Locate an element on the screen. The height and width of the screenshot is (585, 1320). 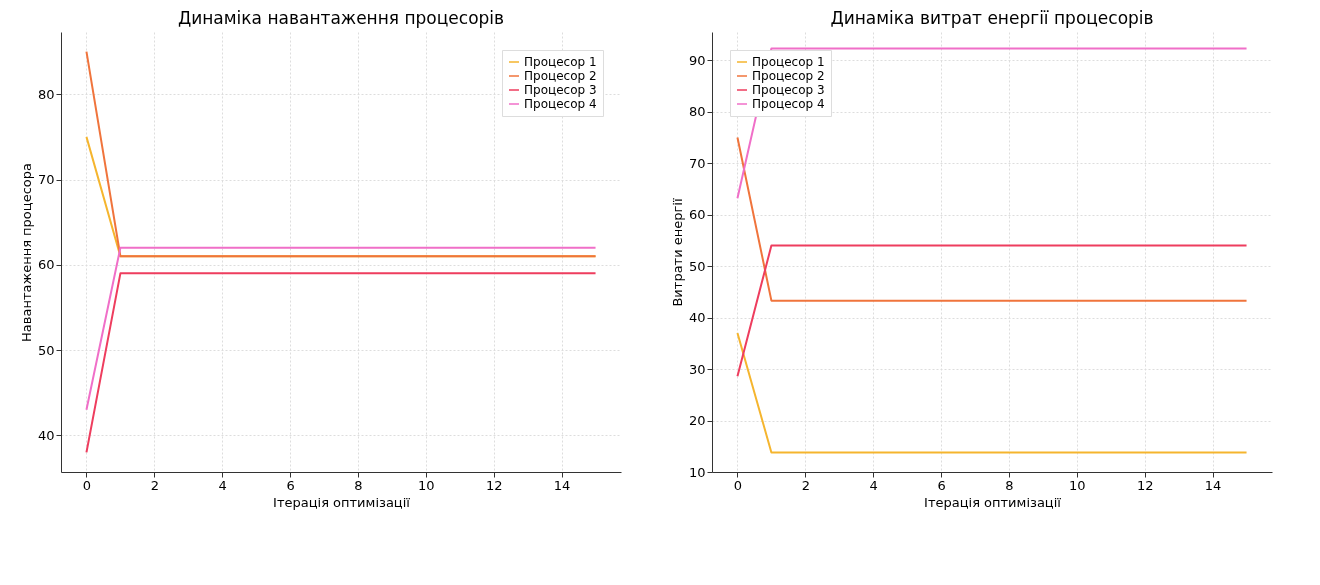
y-axis-title: Витрати енергії is located at coordinates (677, 252).